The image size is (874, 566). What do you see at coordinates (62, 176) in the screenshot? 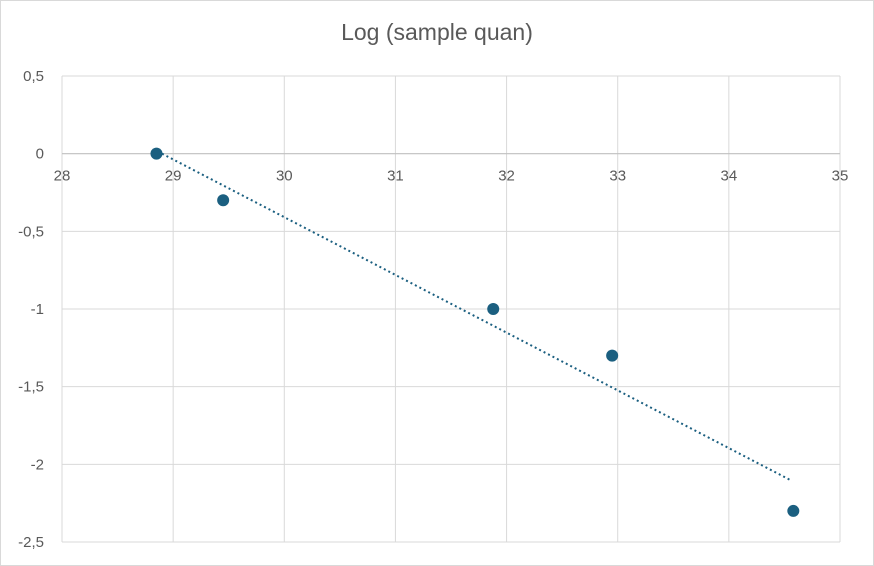
I see `x-tick-label: 28` at bounding box center [62, 176].